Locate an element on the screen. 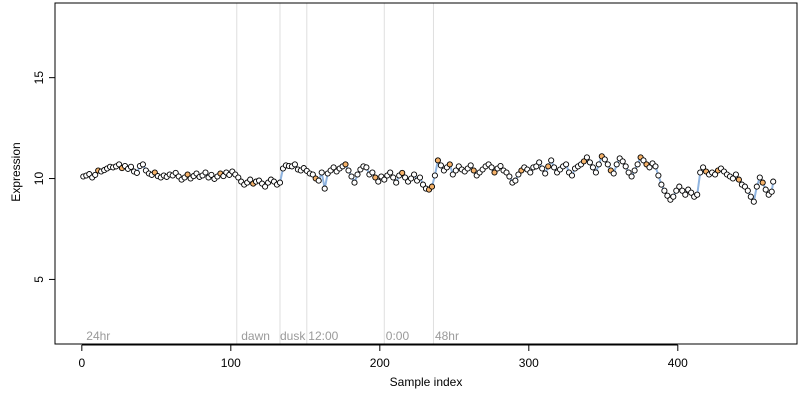 Image resolution: width=800 pixels, height=400 pixels. x-tick-label-2: 200 is located at coordinates (380, 363).